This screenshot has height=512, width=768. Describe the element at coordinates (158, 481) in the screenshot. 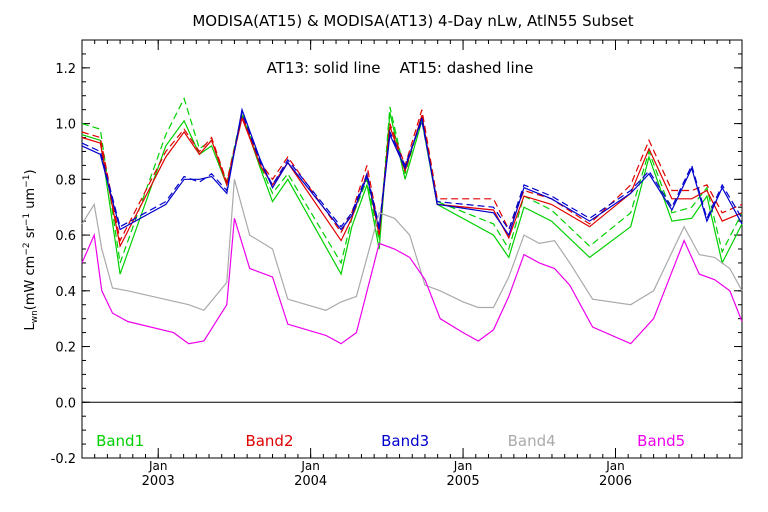

I see `x-tick-year: 2003` at that location.